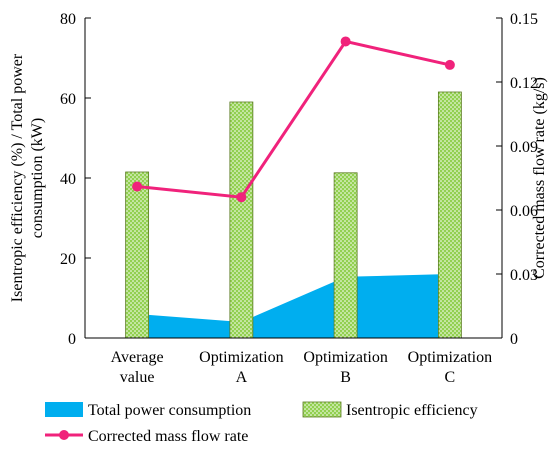 The image size is (550, 452). What do you see at coordinates (293, 306) in the screenshot?
I see `area-total-power-consumption` at bounding box center [293, 306].